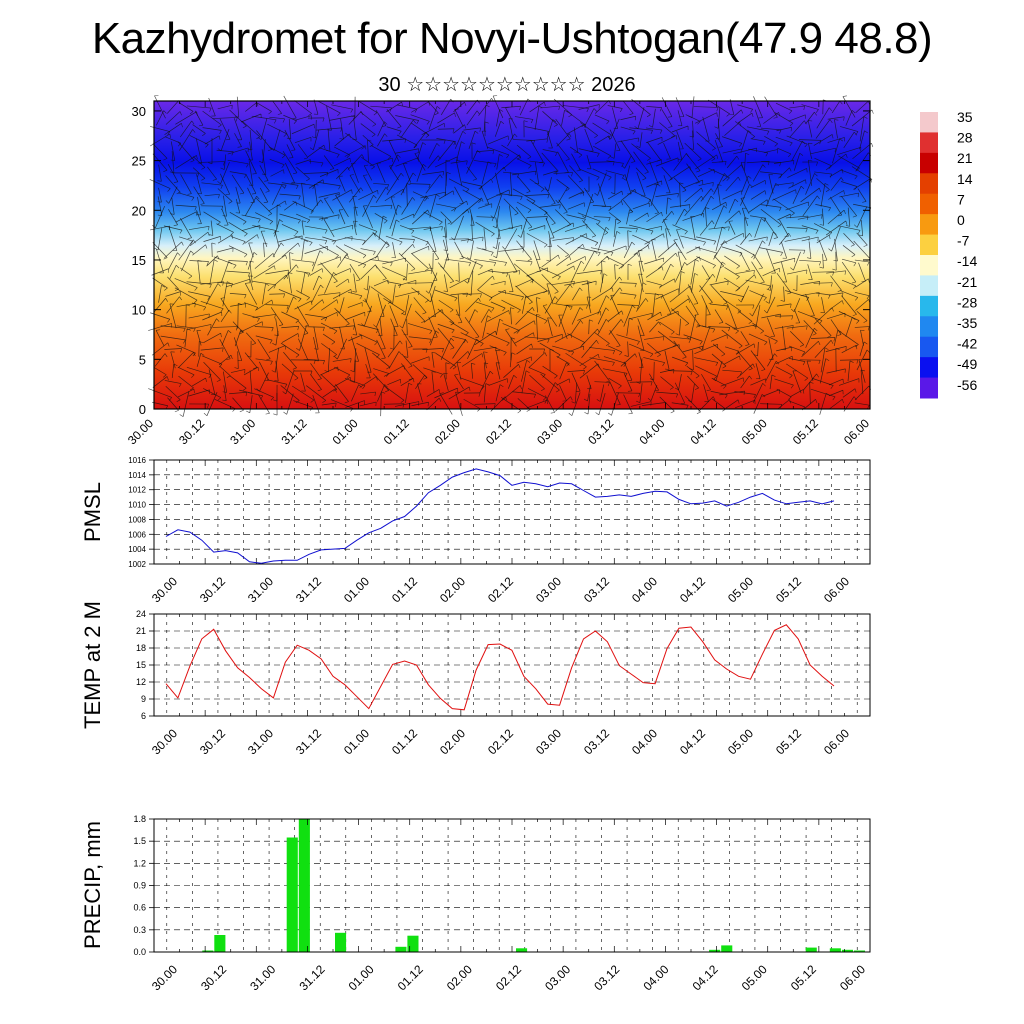 The height and width of the screenshot is (1024, 1024). Describe the element at coordinates (548, 589) in the screenshot. I see `pmsl-x-tick-label: 03.00` at that location.